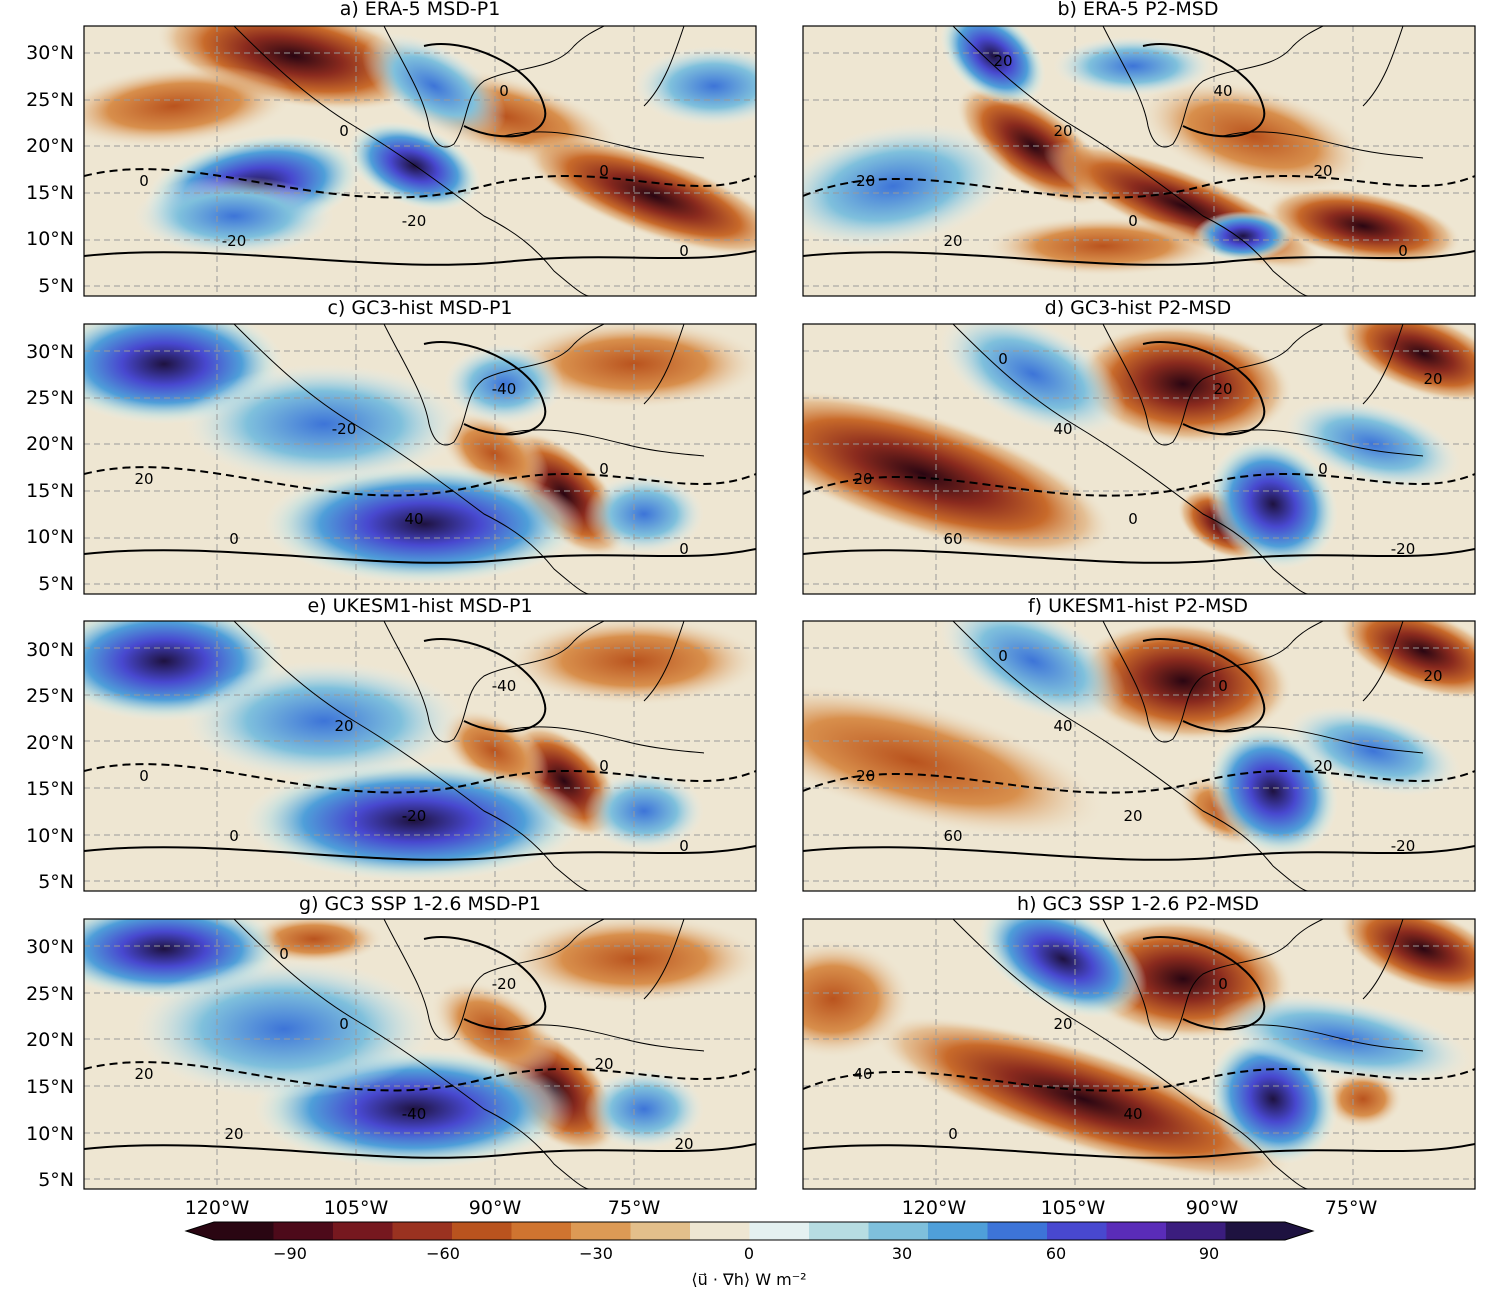  What do you see at coordinates (1056, 1253) in the screenshot?
I see `colorbar-tick-label: 60` at bounding box center [1056, 1253].